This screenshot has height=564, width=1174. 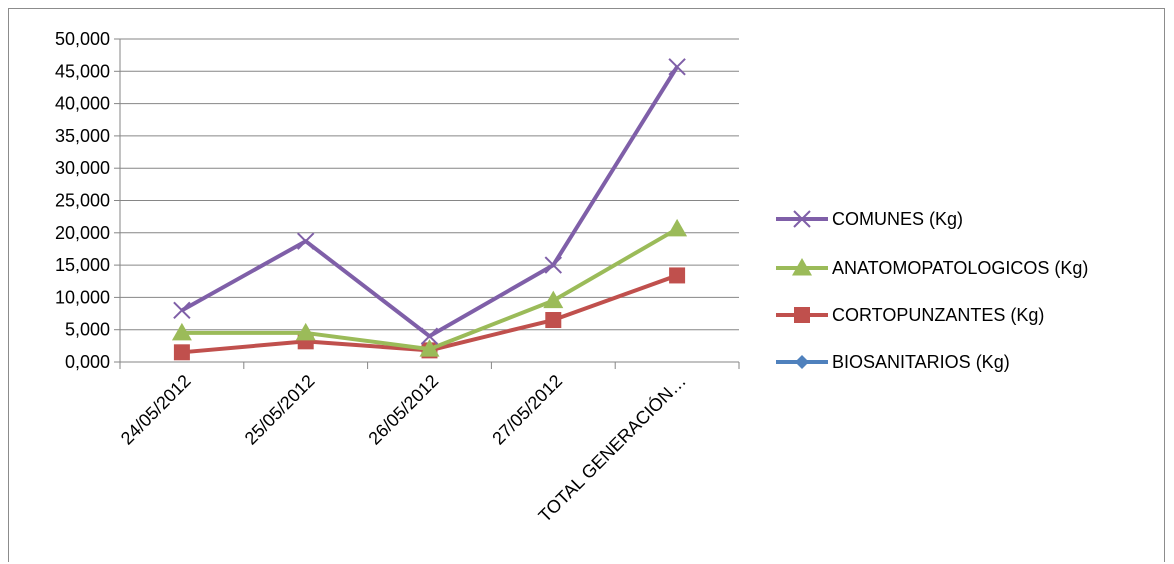 I want to click on x-tick-label: 26/05/2012, so click(x=403, y=410).